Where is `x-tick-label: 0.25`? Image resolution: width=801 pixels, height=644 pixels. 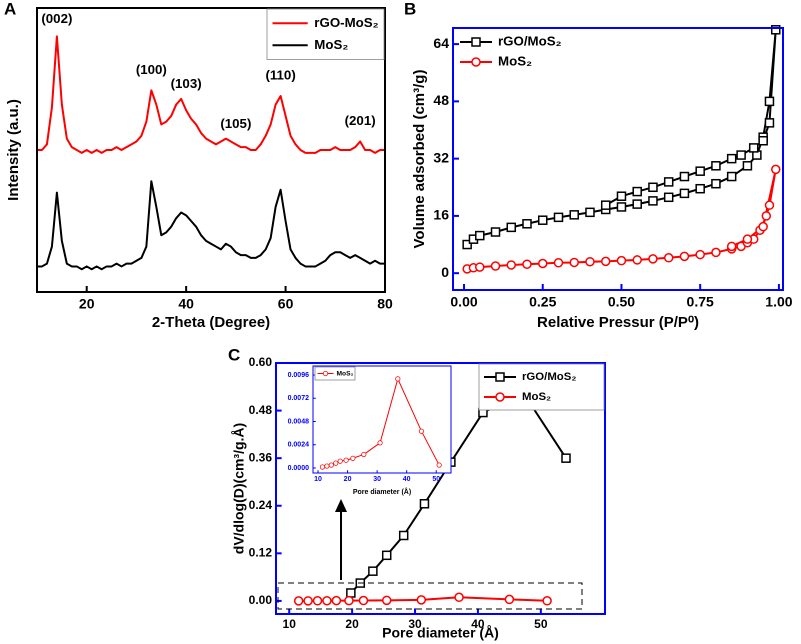
x-tick-label: 0.25 is located at coordinates (542, 301).